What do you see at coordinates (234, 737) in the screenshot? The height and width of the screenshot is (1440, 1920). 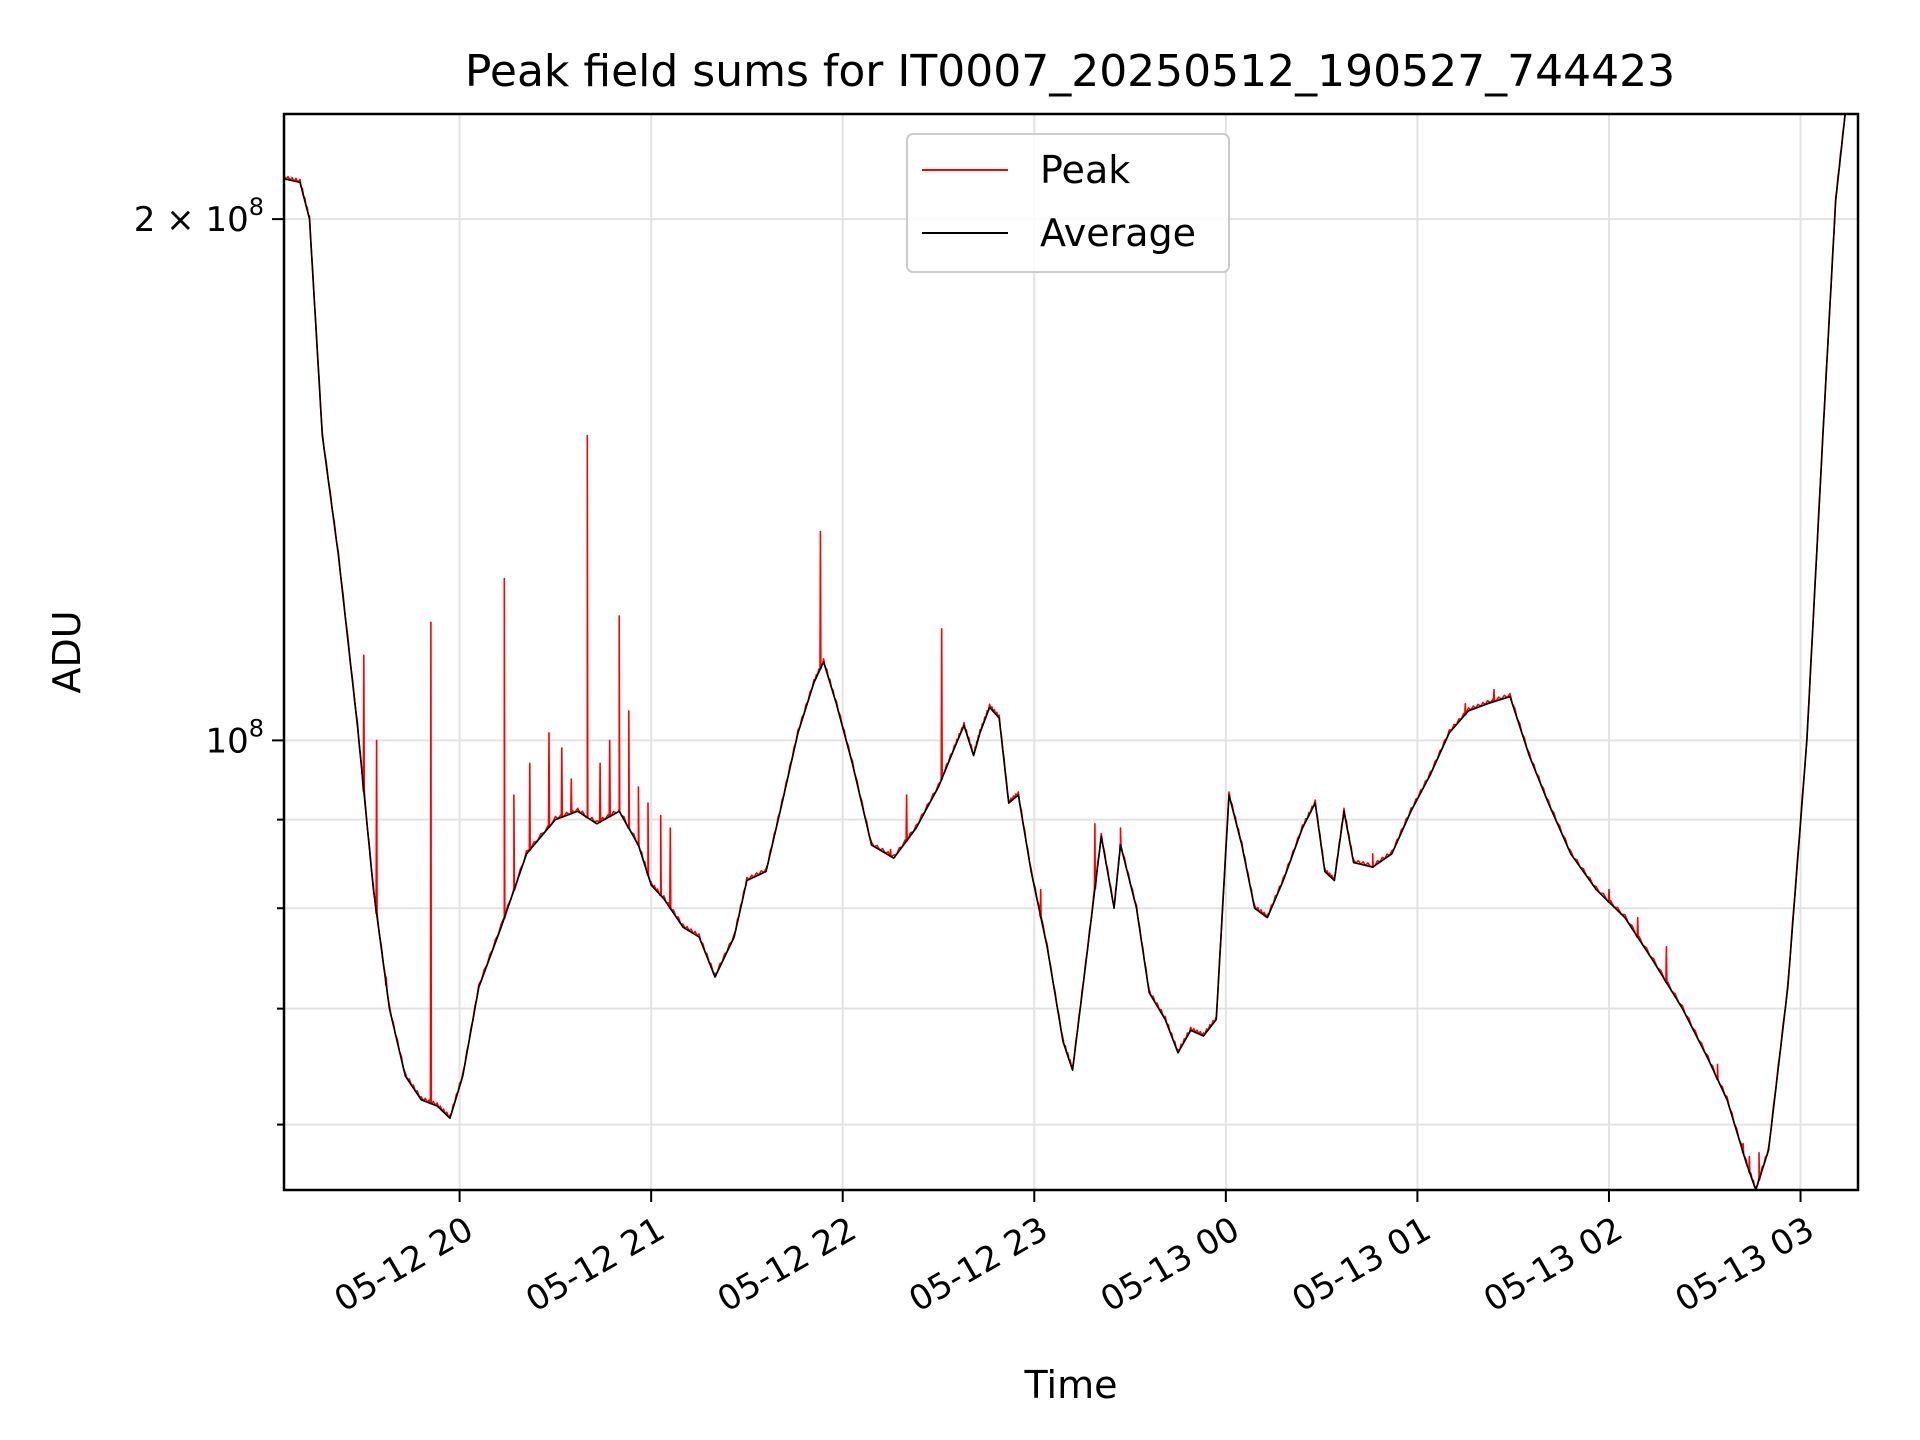 I see `y-tick-label: 108` at bounding box center [234, 737].